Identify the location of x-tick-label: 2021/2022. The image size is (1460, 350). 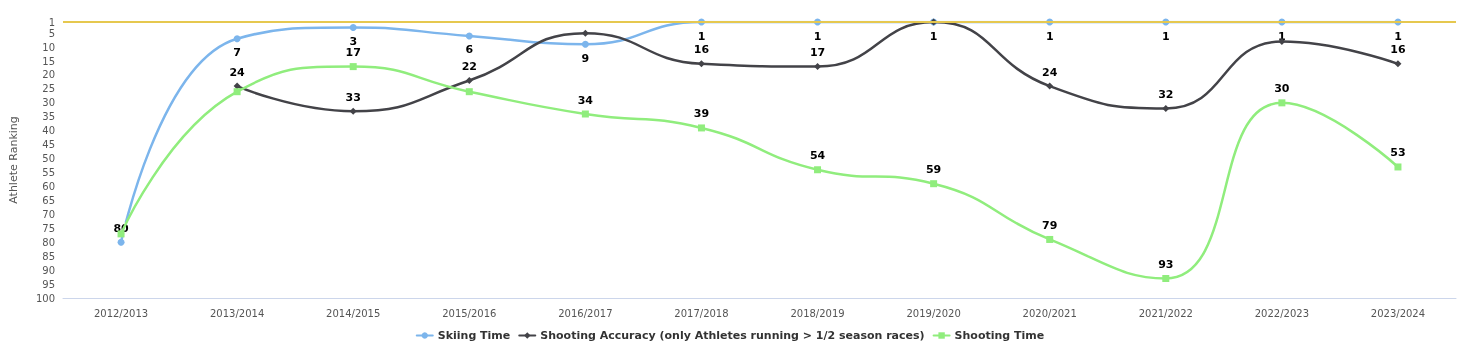
(1165, 313).